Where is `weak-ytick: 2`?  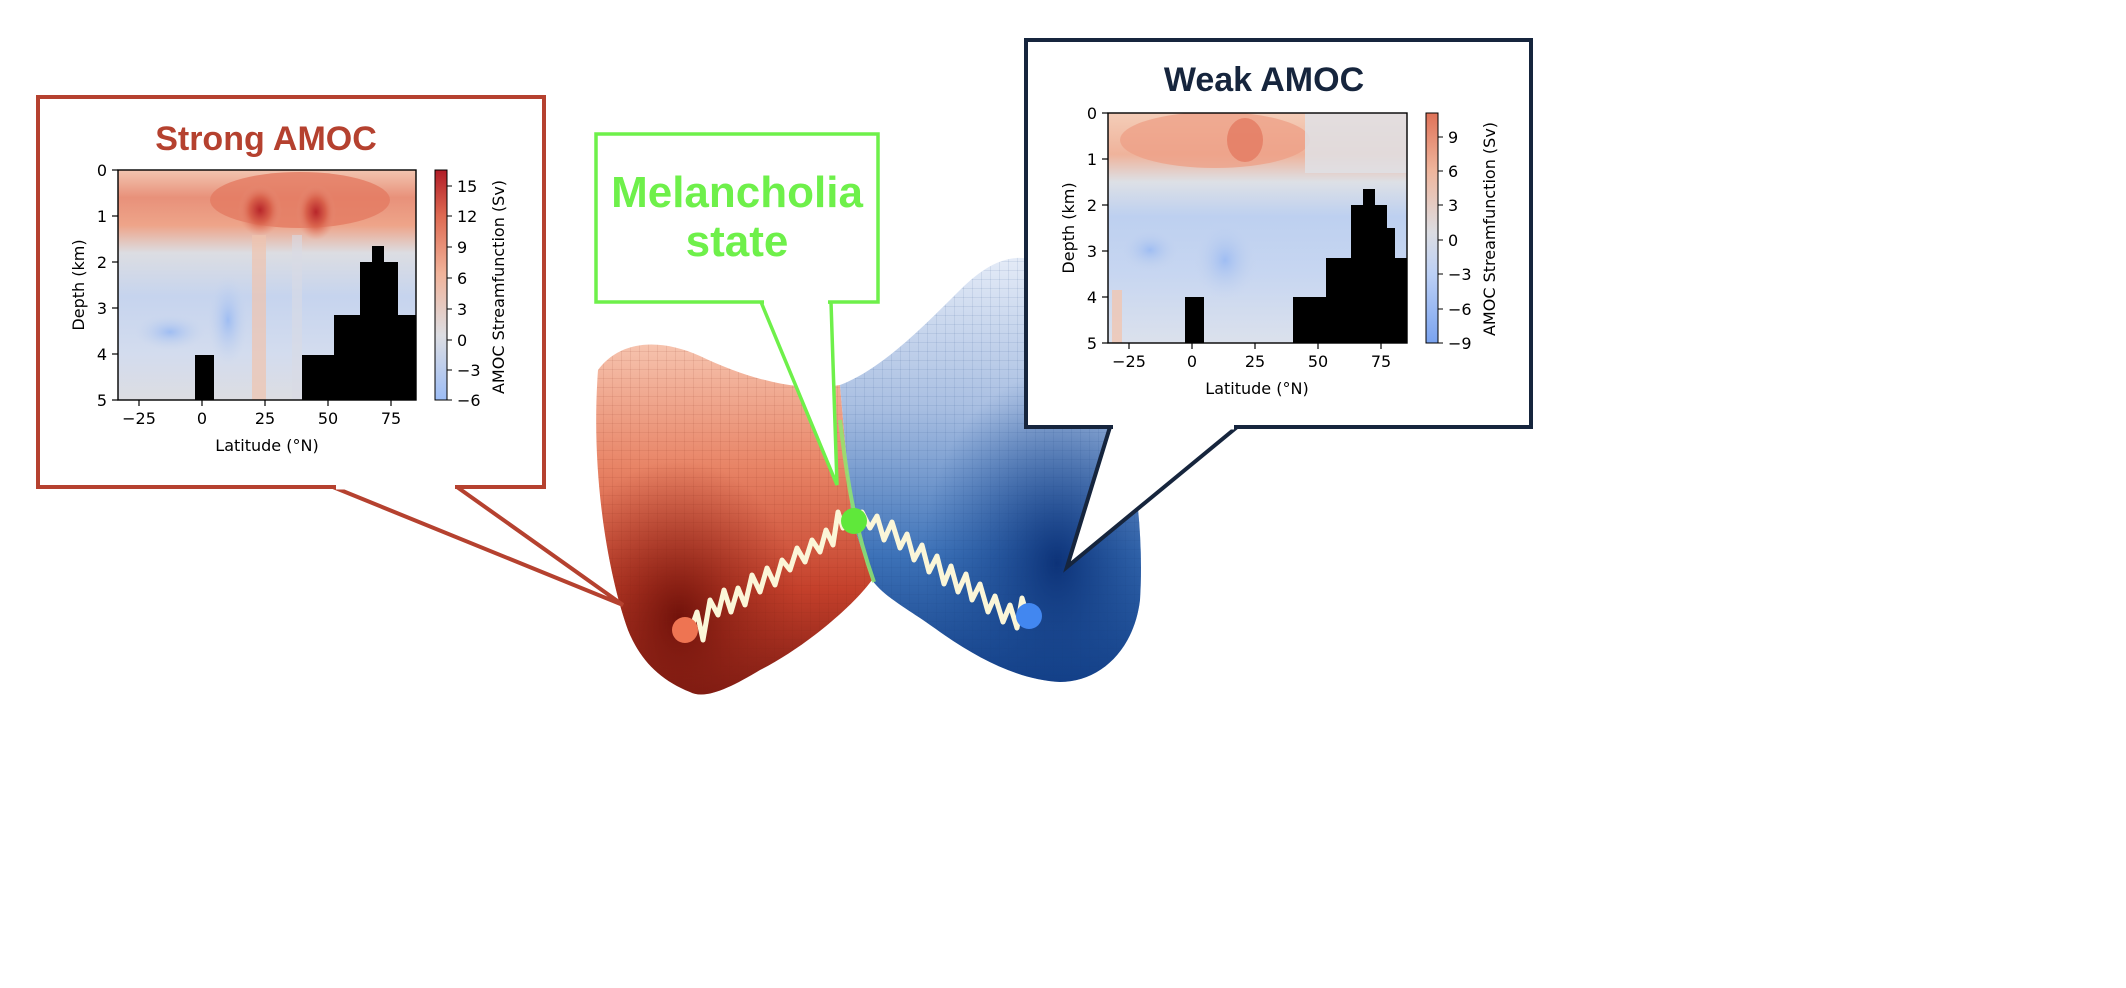 weak-ytick: 2 is located at coordinates (1092, 205).